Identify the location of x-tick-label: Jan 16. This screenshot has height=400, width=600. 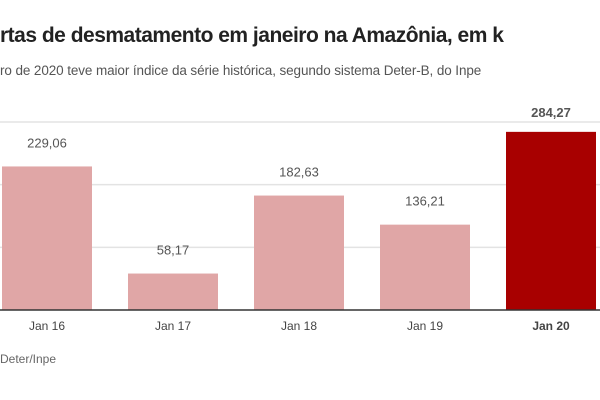
(47, 326).